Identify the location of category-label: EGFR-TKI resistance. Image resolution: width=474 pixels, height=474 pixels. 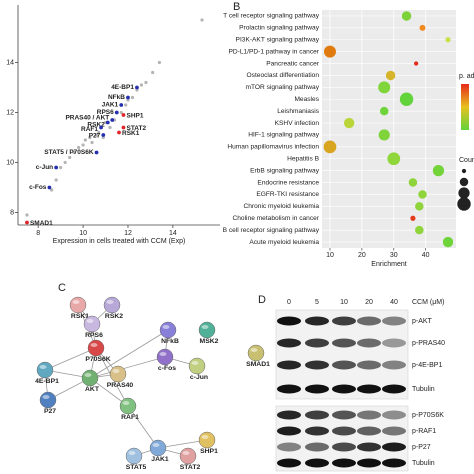
(287, 194).